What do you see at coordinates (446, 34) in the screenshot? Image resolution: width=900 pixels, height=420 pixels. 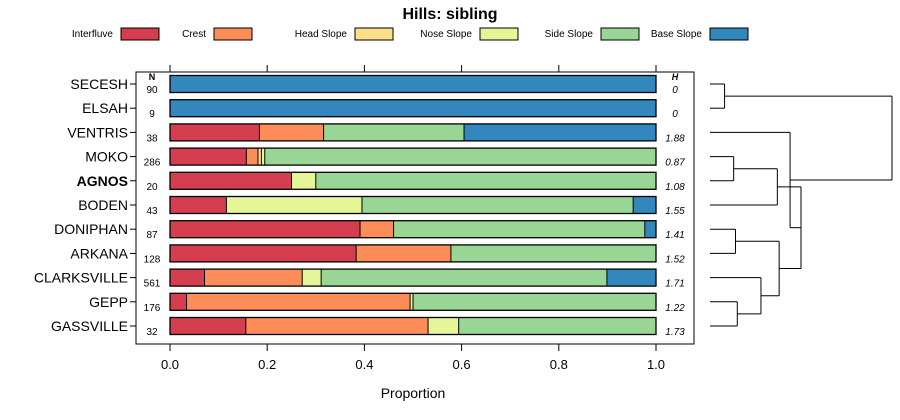 I see `legend-label: Nose Slope` at bounding box center [446, 34].